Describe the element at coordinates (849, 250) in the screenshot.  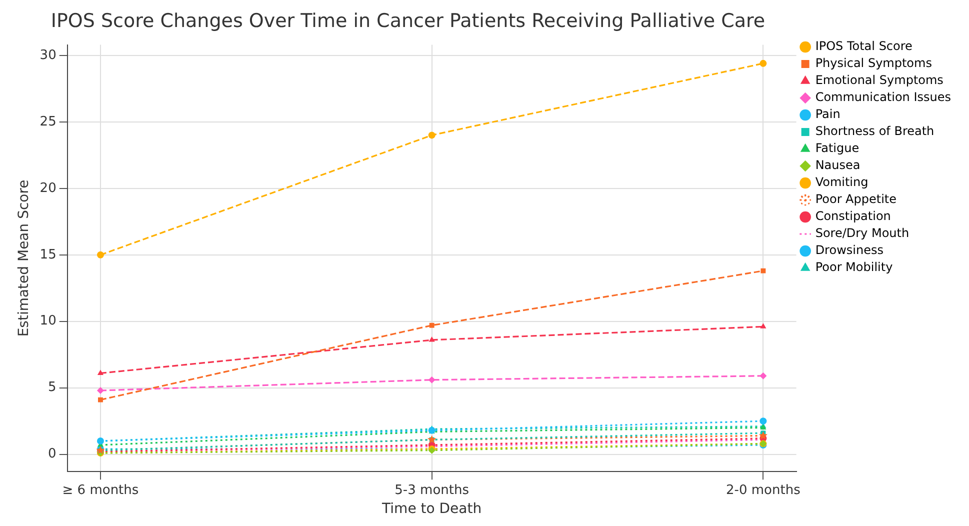
I see `legend-label: Drowsiness` at that location.